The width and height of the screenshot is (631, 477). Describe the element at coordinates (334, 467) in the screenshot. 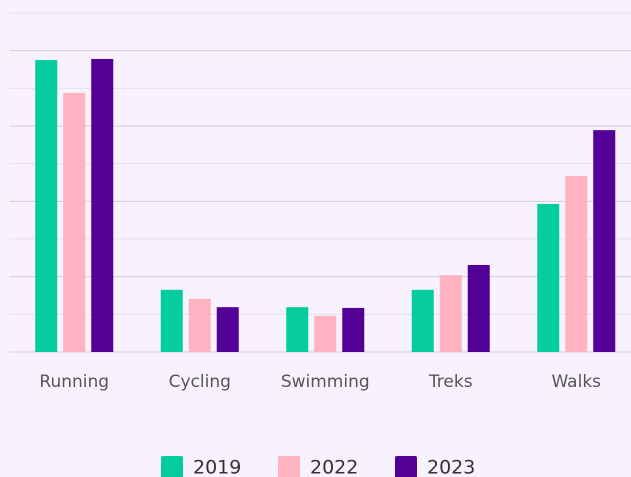

I see `legend-label: 2022` at that location.